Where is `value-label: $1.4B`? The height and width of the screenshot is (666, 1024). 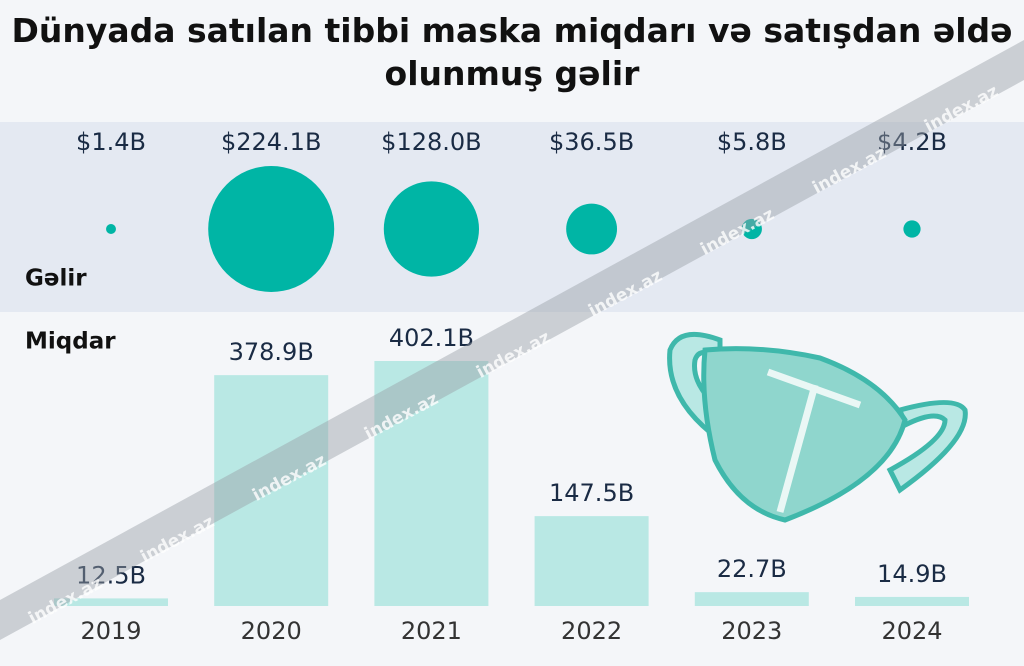
value-label: $1.4B is located at coordinates (111, 142).